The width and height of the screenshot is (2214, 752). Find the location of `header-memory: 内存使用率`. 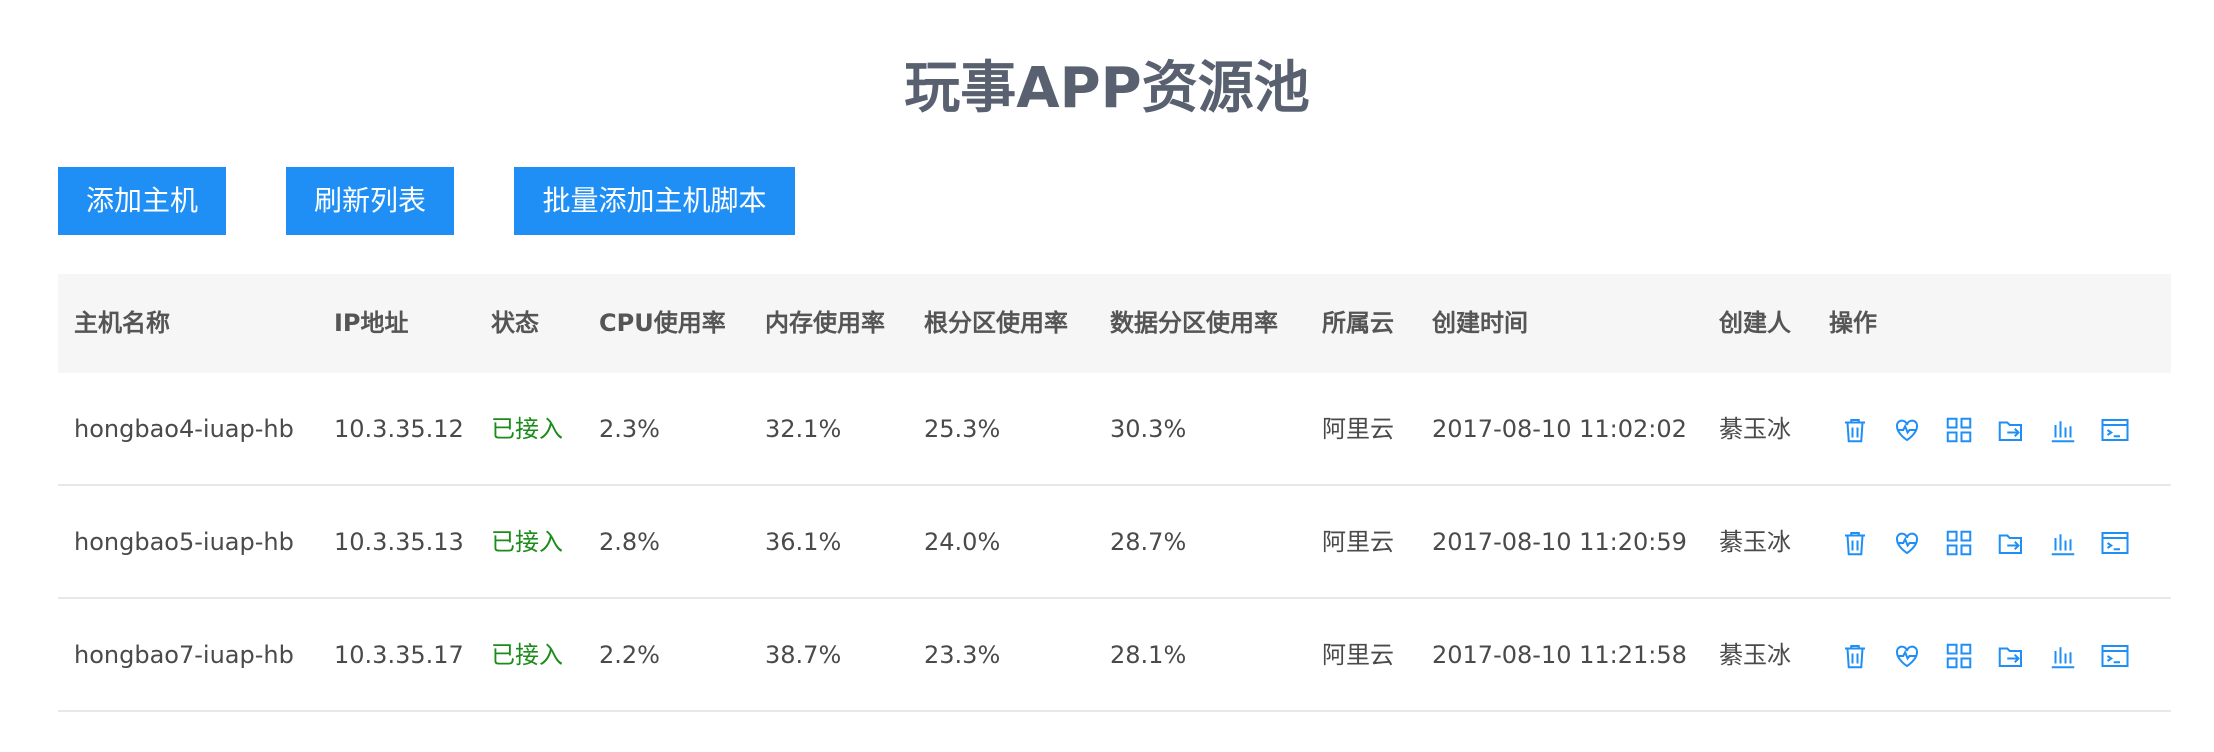

header-memory: 内存使用率 is located at coordinates (825, 323).